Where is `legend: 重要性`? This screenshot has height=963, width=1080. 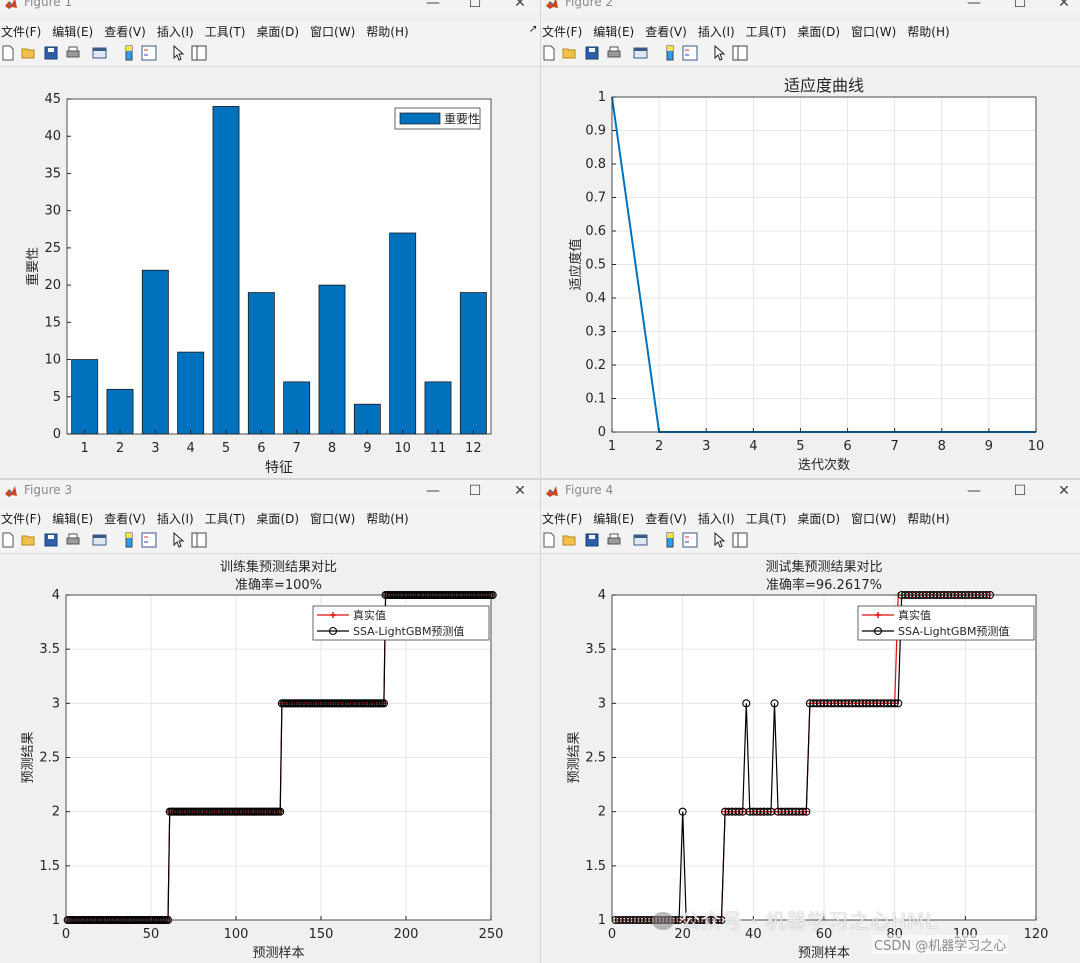
legend: 重要性 is located at coordinates (437, 118).